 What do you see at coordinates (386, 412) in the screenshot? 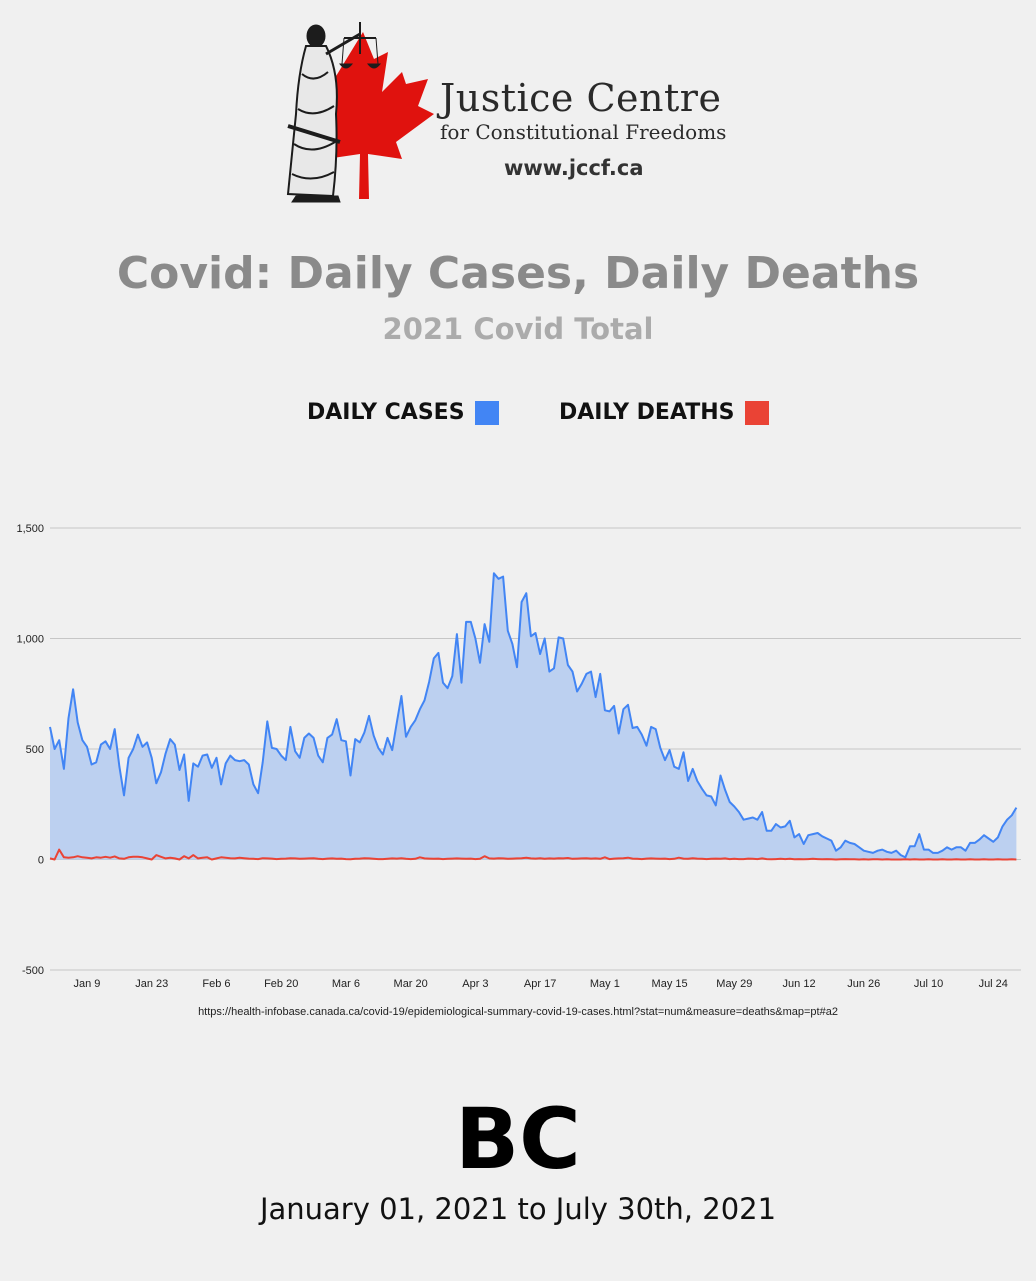
I see `legend-label-cases: DAILY CASES` at bounding box center [386, 412].